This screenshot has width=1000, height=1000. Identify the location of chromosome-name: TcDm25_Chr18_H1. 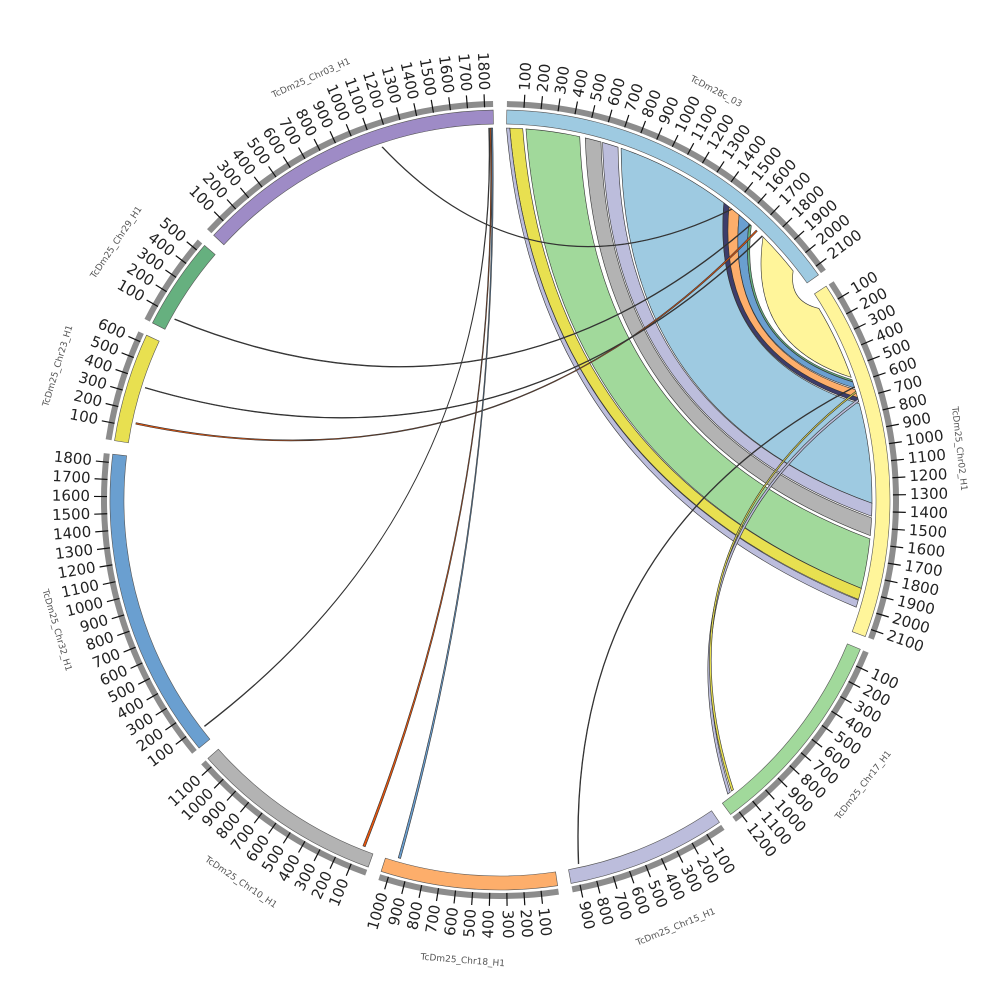
(462, 961).